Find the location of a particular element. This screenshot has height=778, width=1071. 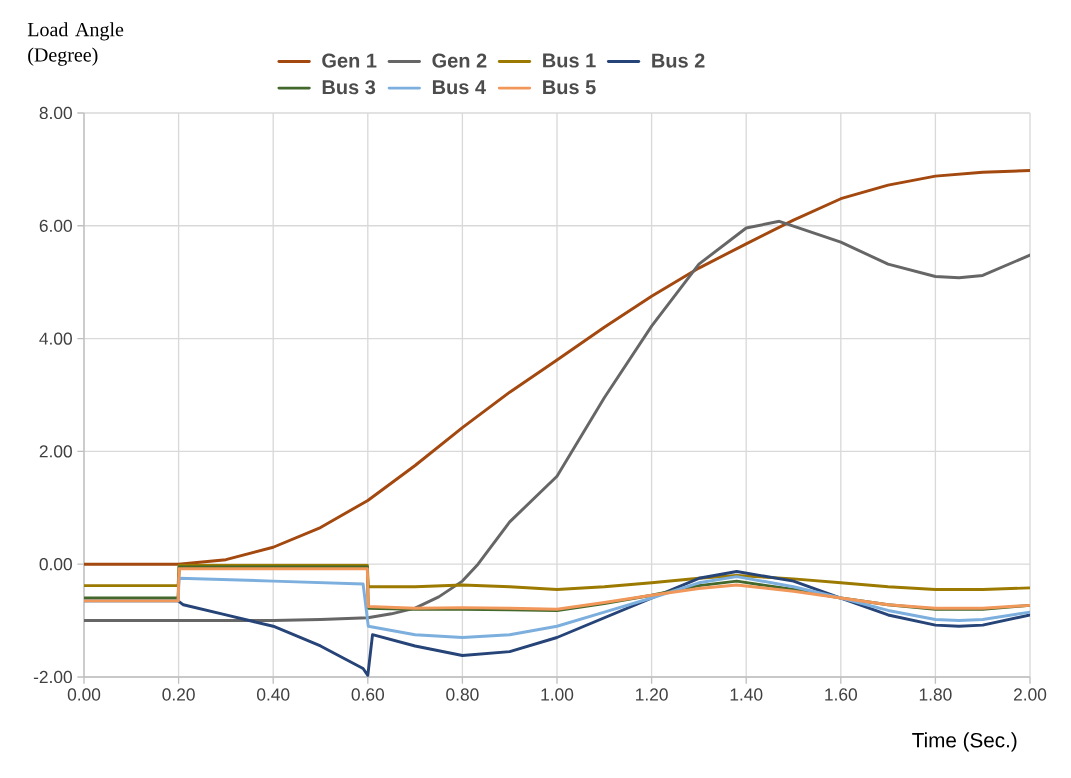

x-tick-label: 0.60 is located at coordinates (367, 694).